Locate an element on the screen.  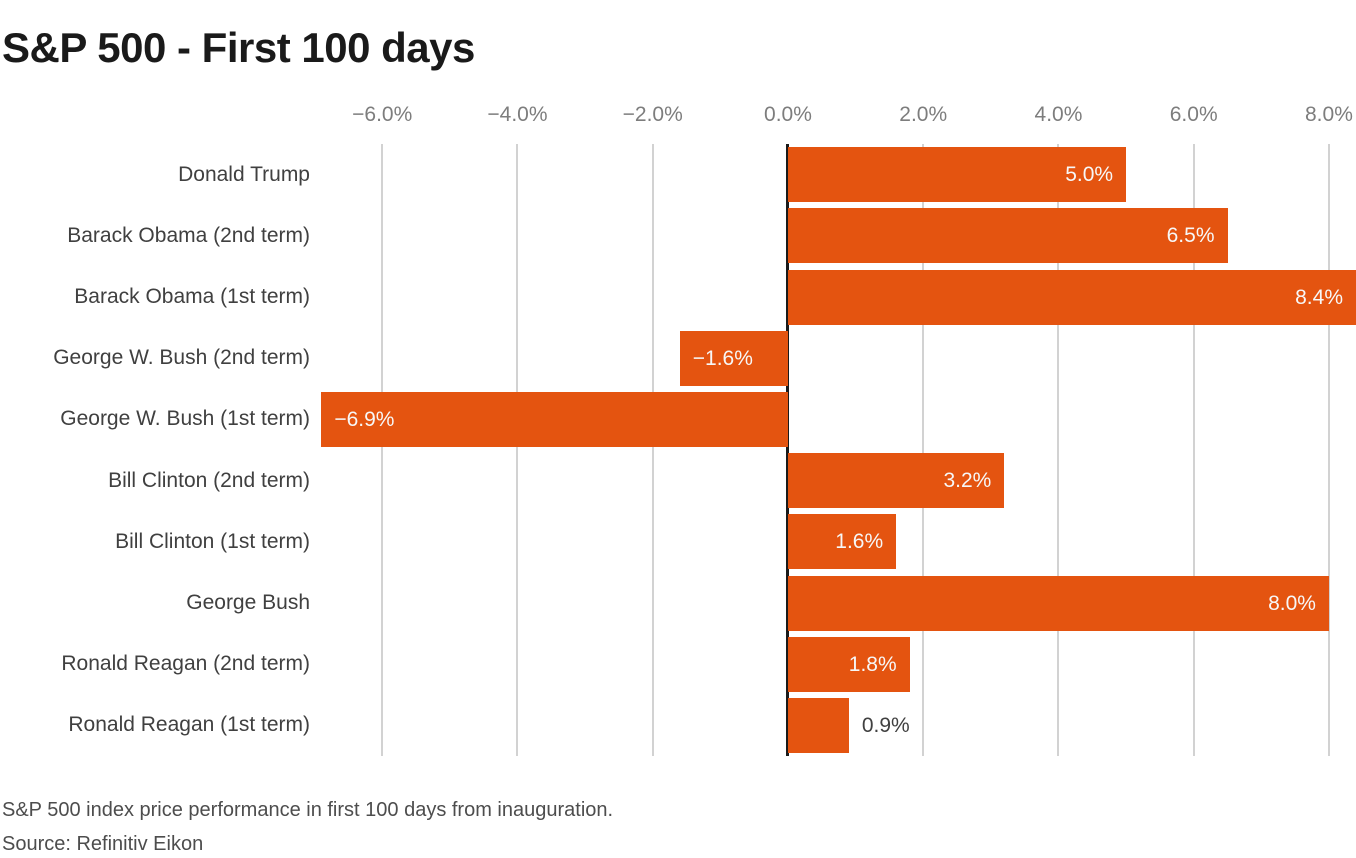
category-label: Donald Trump is located at coordinates (244, 174).